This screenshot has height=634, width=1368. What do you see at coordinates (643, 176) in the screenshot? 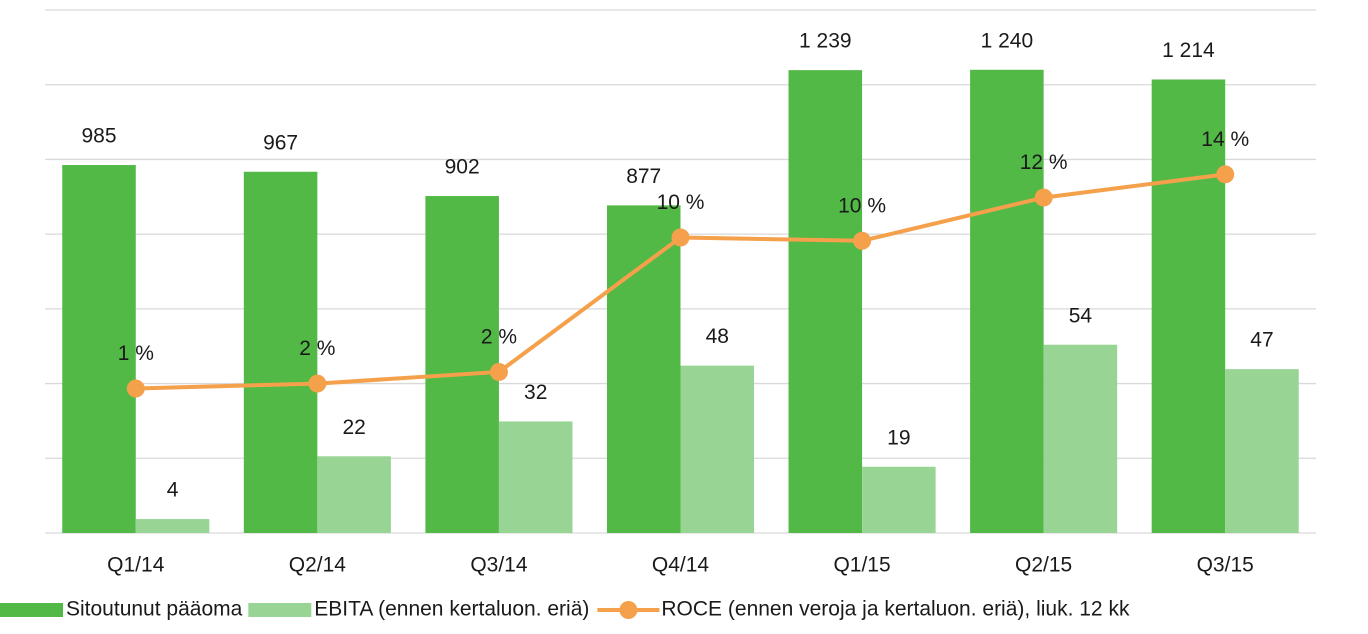
I see `data-label: 877` at bounding box center [643, 176].